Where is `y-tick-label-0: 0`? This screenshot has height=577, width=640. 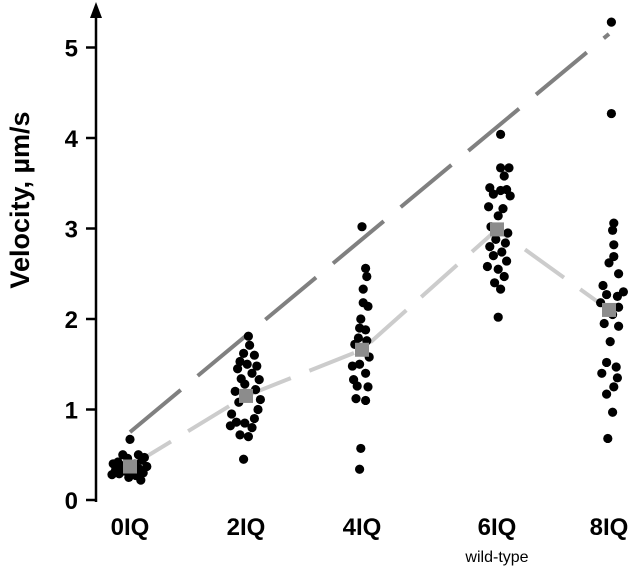
y-tick-label-0: 0 is located at coordinates (71, 501).